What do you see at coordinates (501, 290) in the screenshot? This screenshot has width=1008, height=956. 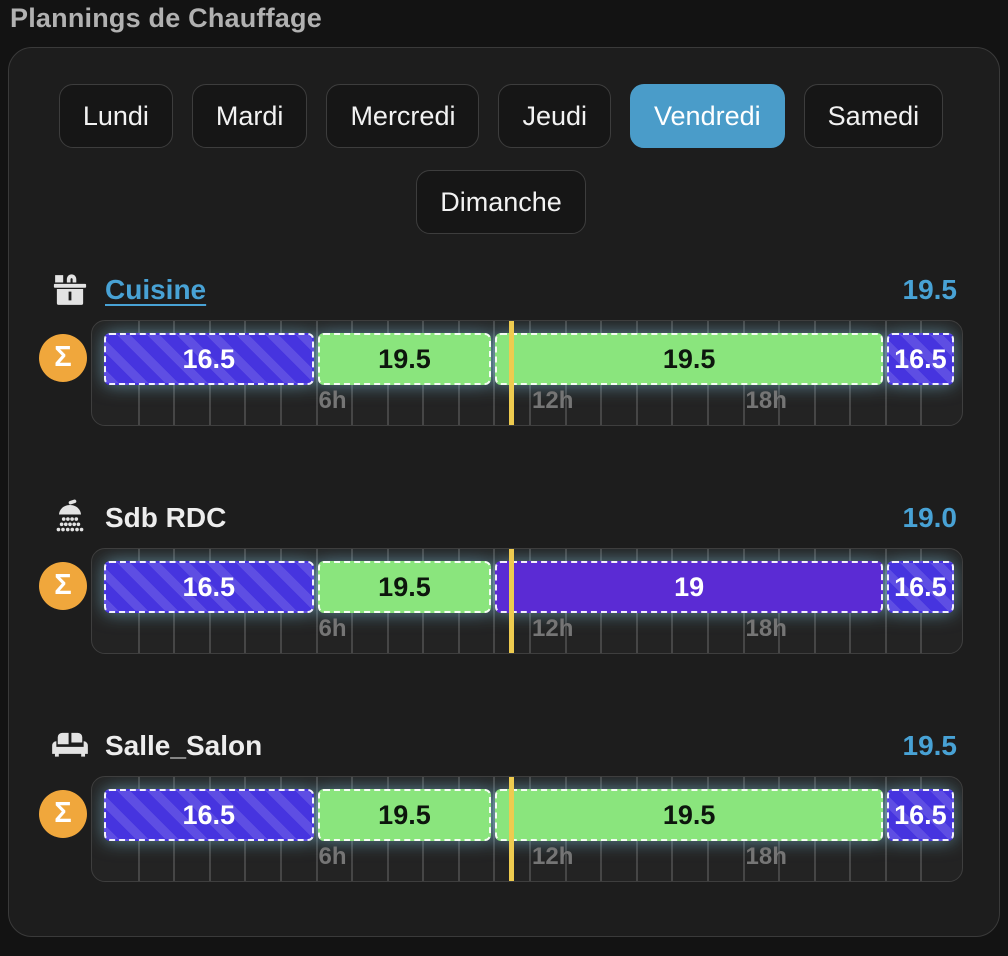 I see `room-header: Cuisine 19.5` at bounding box center [501, 290].